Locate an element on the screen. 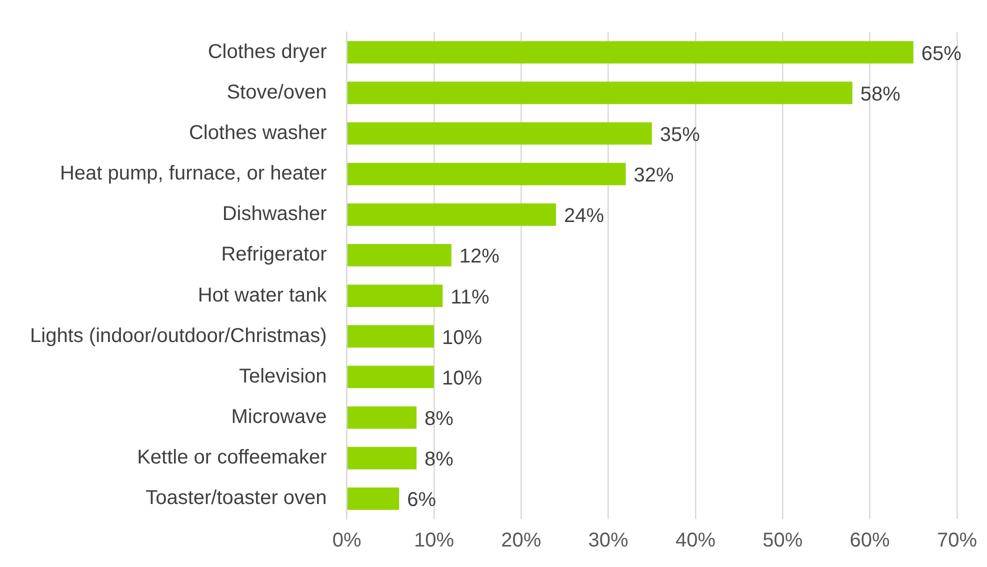 Image resolution: width=987 pixels, height=567 pixels. y-tick-label: Television is located at coordinates (282, 376).